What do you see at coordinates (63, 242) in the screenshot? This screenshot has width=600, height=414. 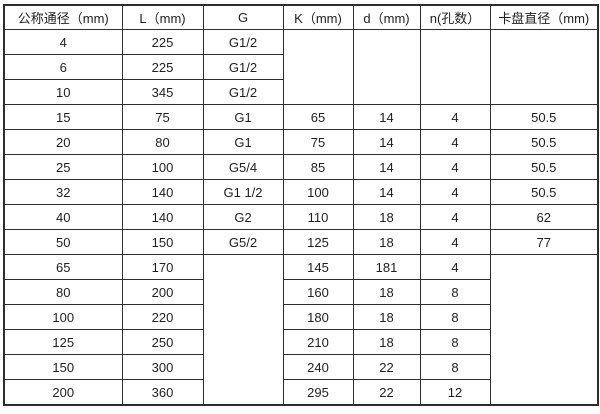 I see `table-cell: 50` at bounding box center [63, 242].